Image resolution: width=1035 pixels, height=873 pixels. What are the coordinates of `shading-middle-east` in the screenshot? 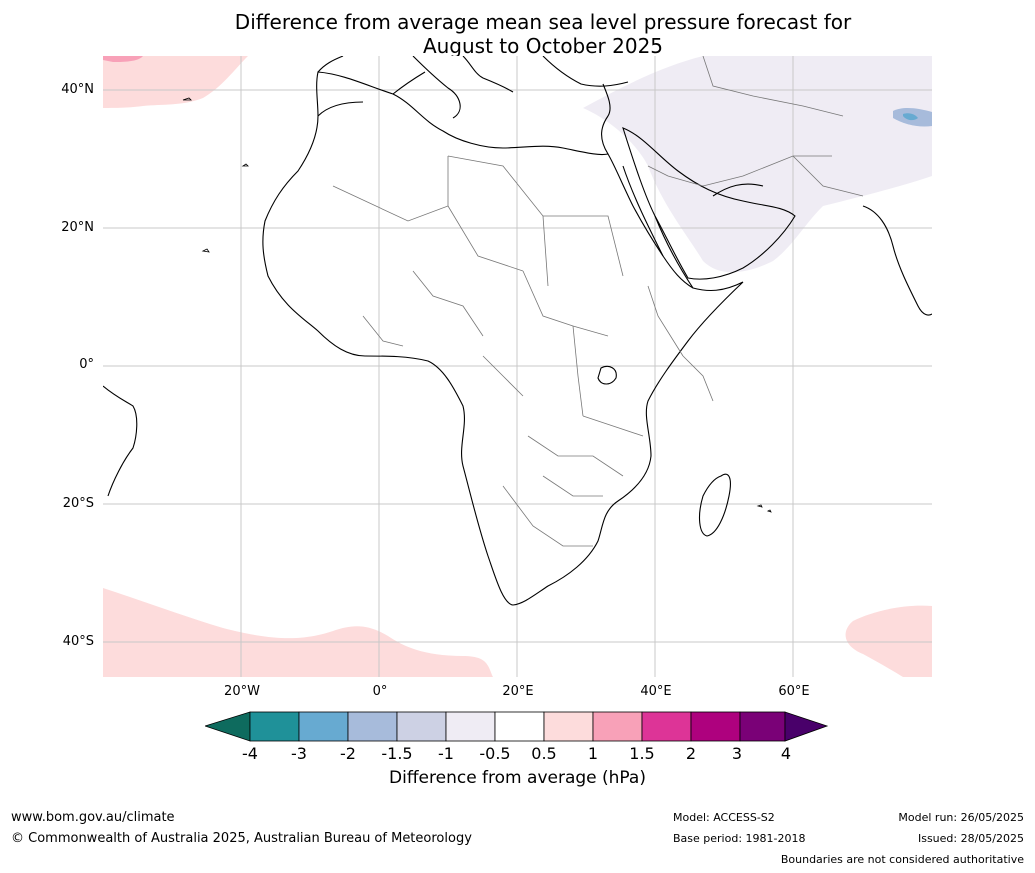 It's located at (757, 164).